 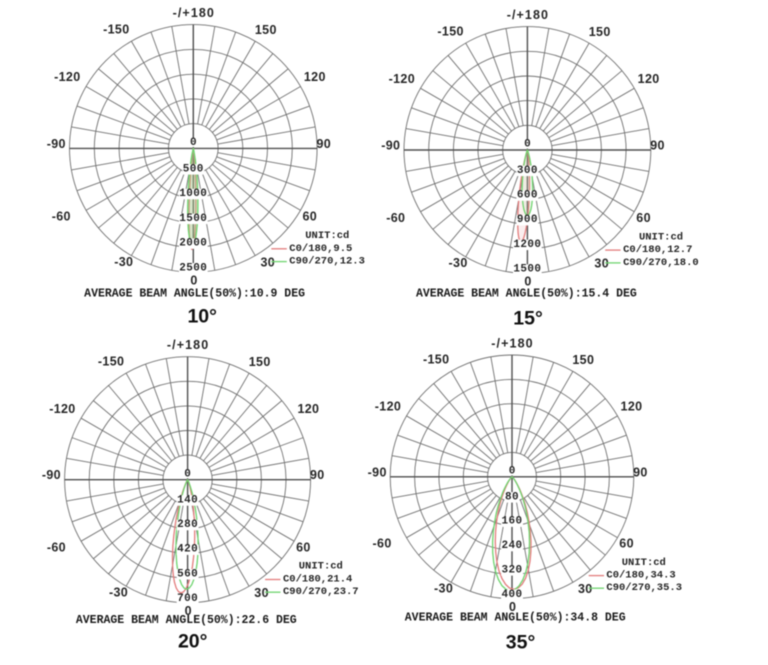 I want to click on svg-text: C0/180,21.4, so click(x=317, y=580).